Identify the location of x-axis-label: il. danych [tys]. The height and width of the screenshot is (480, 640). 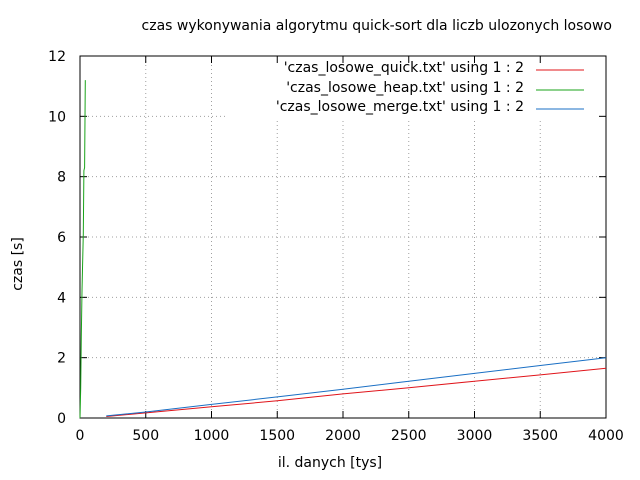
(330, 463).